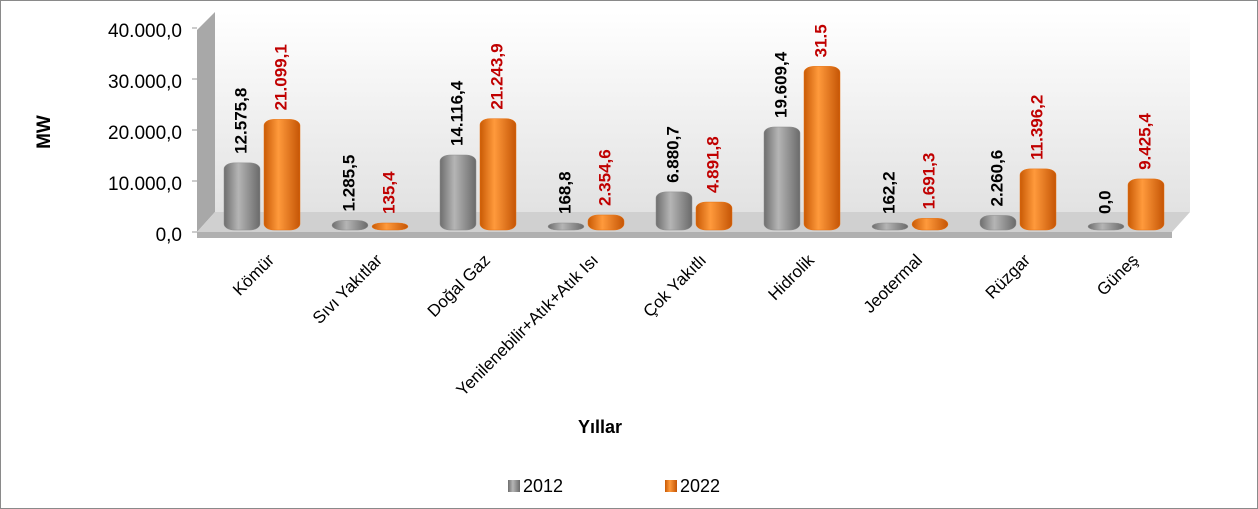 The image size is (1258, 509). I want to click on value-label: 1.691,3, so click(928, 181).